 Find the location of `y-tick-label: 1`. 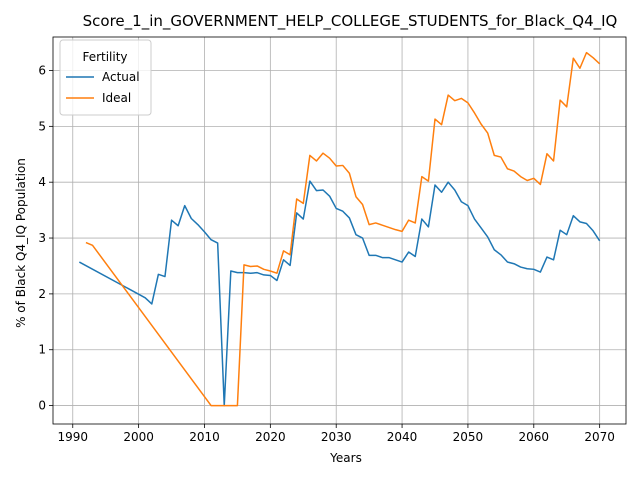

y-tick-label: 1 is located at coordinates (42, 350).